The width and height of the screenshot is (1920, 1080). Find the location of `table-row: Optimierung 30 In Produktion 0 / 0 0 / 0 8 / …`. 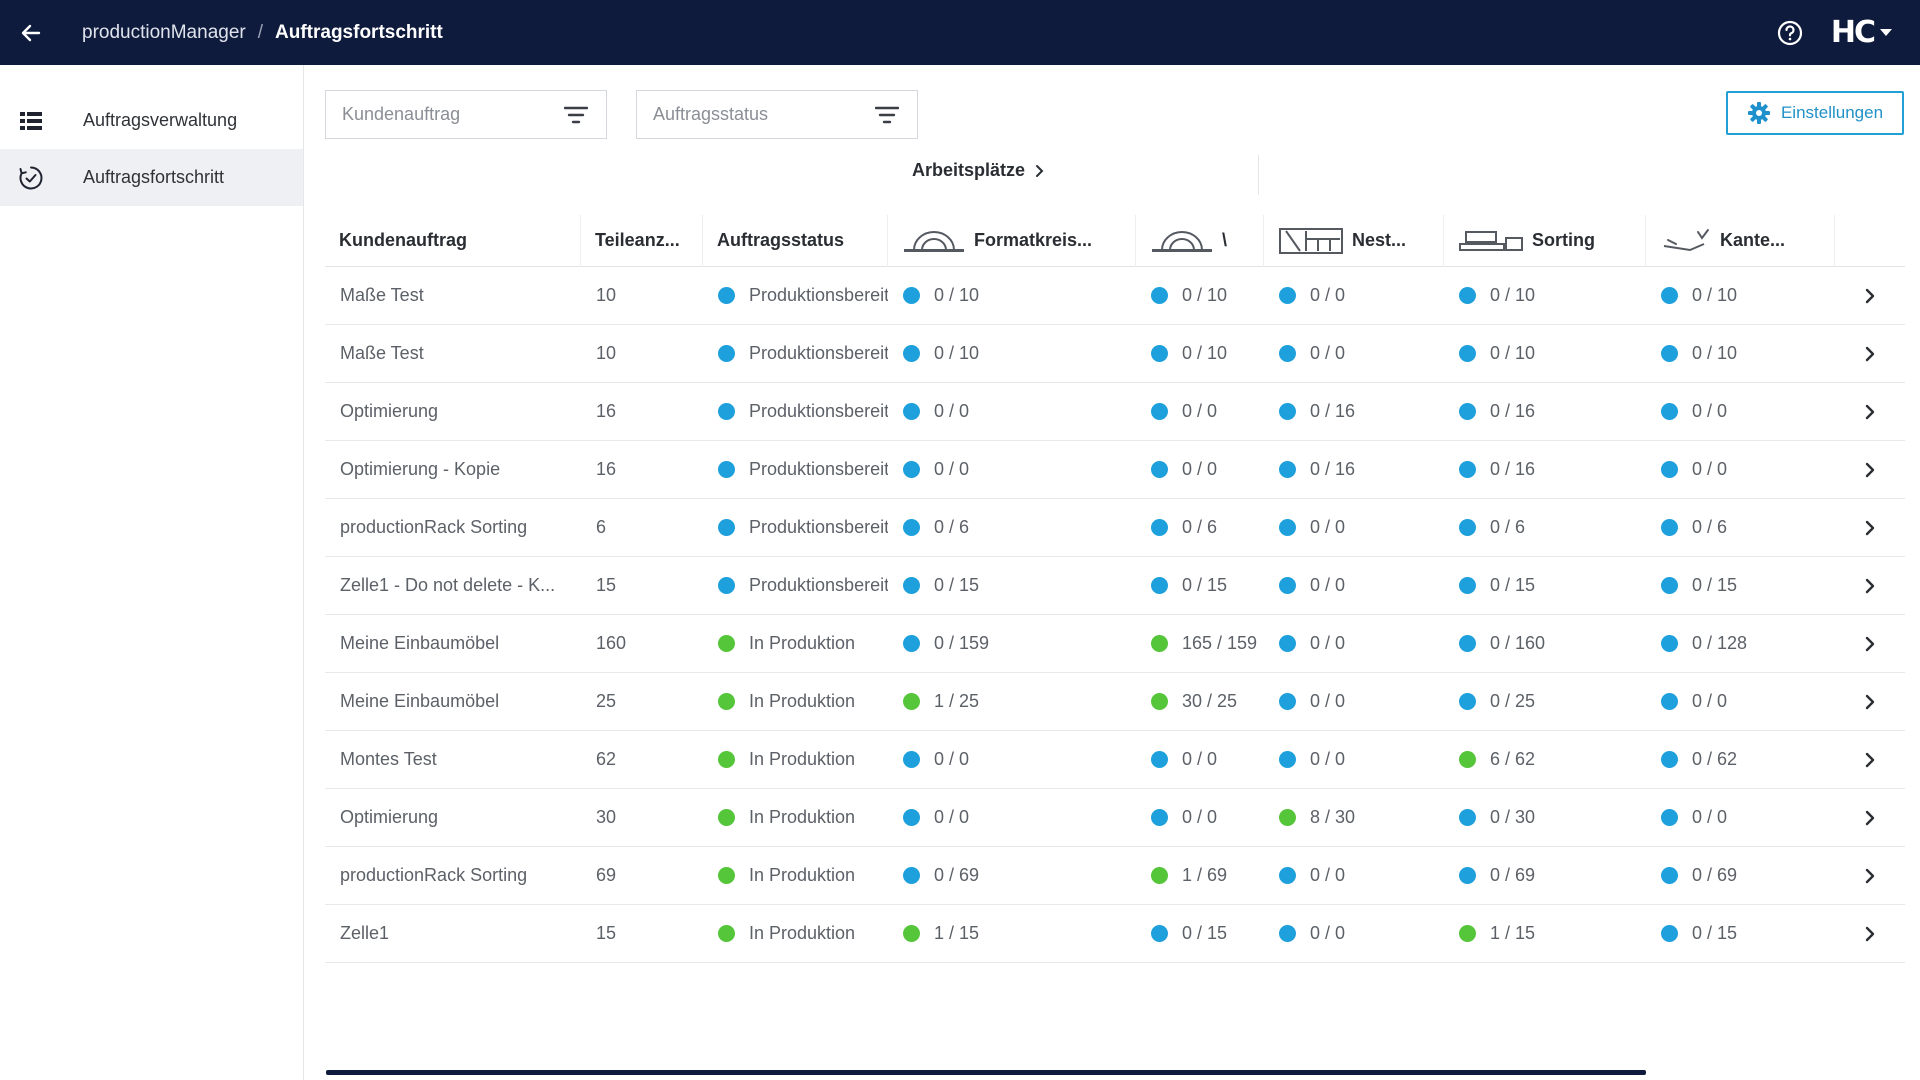

table-row: Optimierung 30 In Produktion 0 / 0 0 / 0 8 / … is located at coordinates (1115, 818).